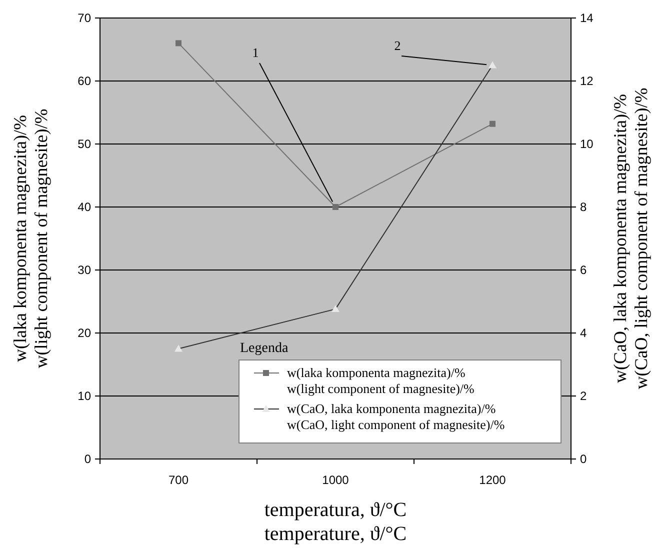  Describe the element at coordinates (85, 18) in the screenshot. I see `y-tick-label: 70` at that location.